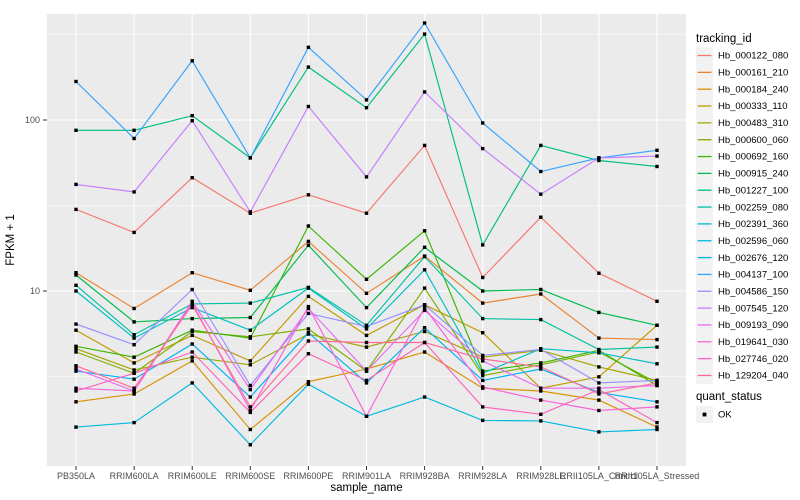 This screenshot has width=800, height=500. I want to click on legend-label-Hb_027746_020: Hb_027746_020, so click(753, 359).